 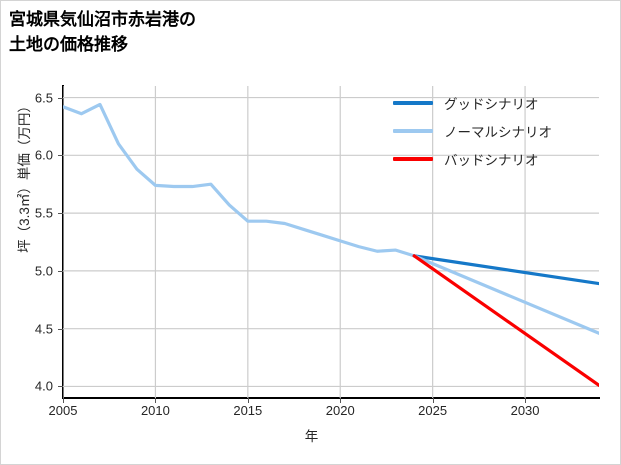 I want to click on x-tick-label: 2030, so click(x=525, y=410).